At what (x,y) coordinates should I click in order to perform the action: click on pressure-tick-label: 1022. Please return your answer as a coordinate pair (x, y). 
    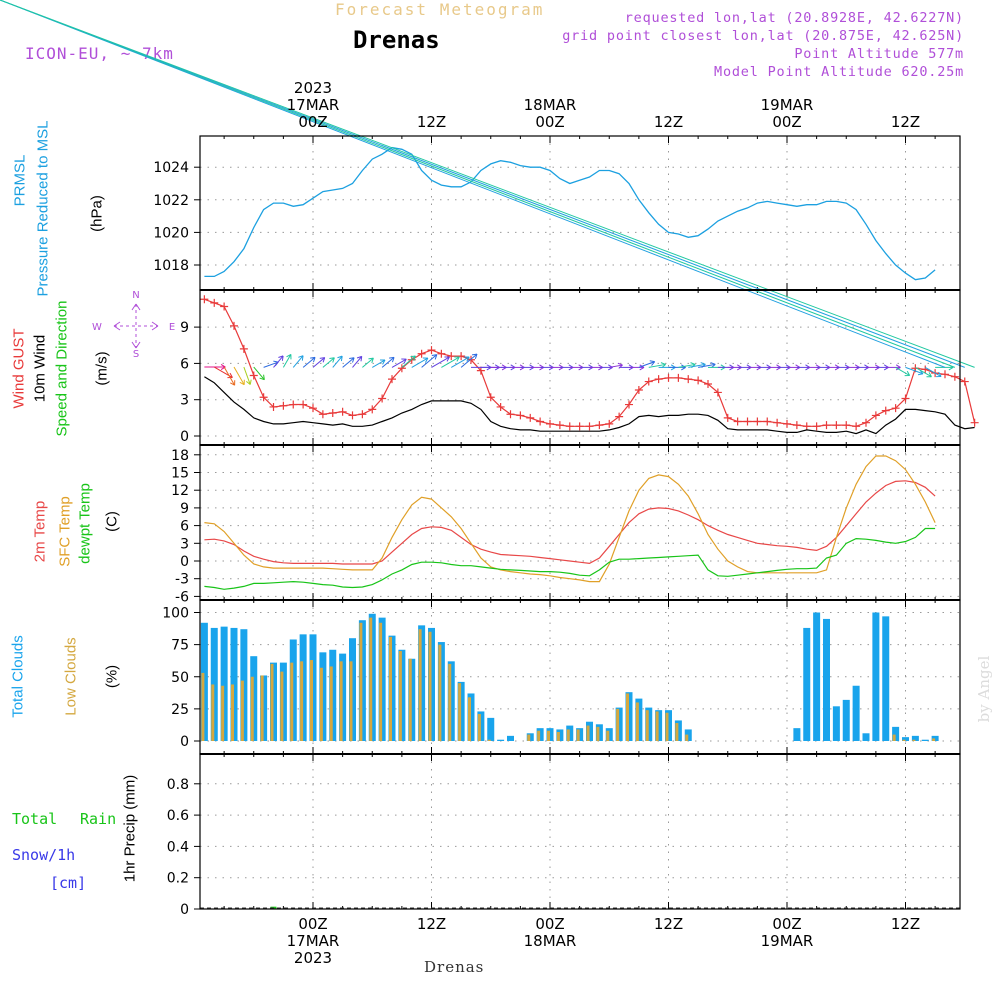
    Looking at the image, I should click on (171, 201).